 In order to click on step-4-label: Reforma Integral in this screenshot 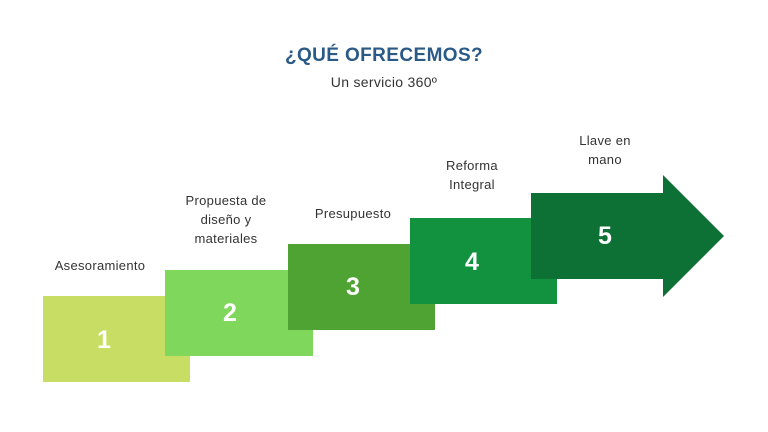, I will do `click(472, 175)`.